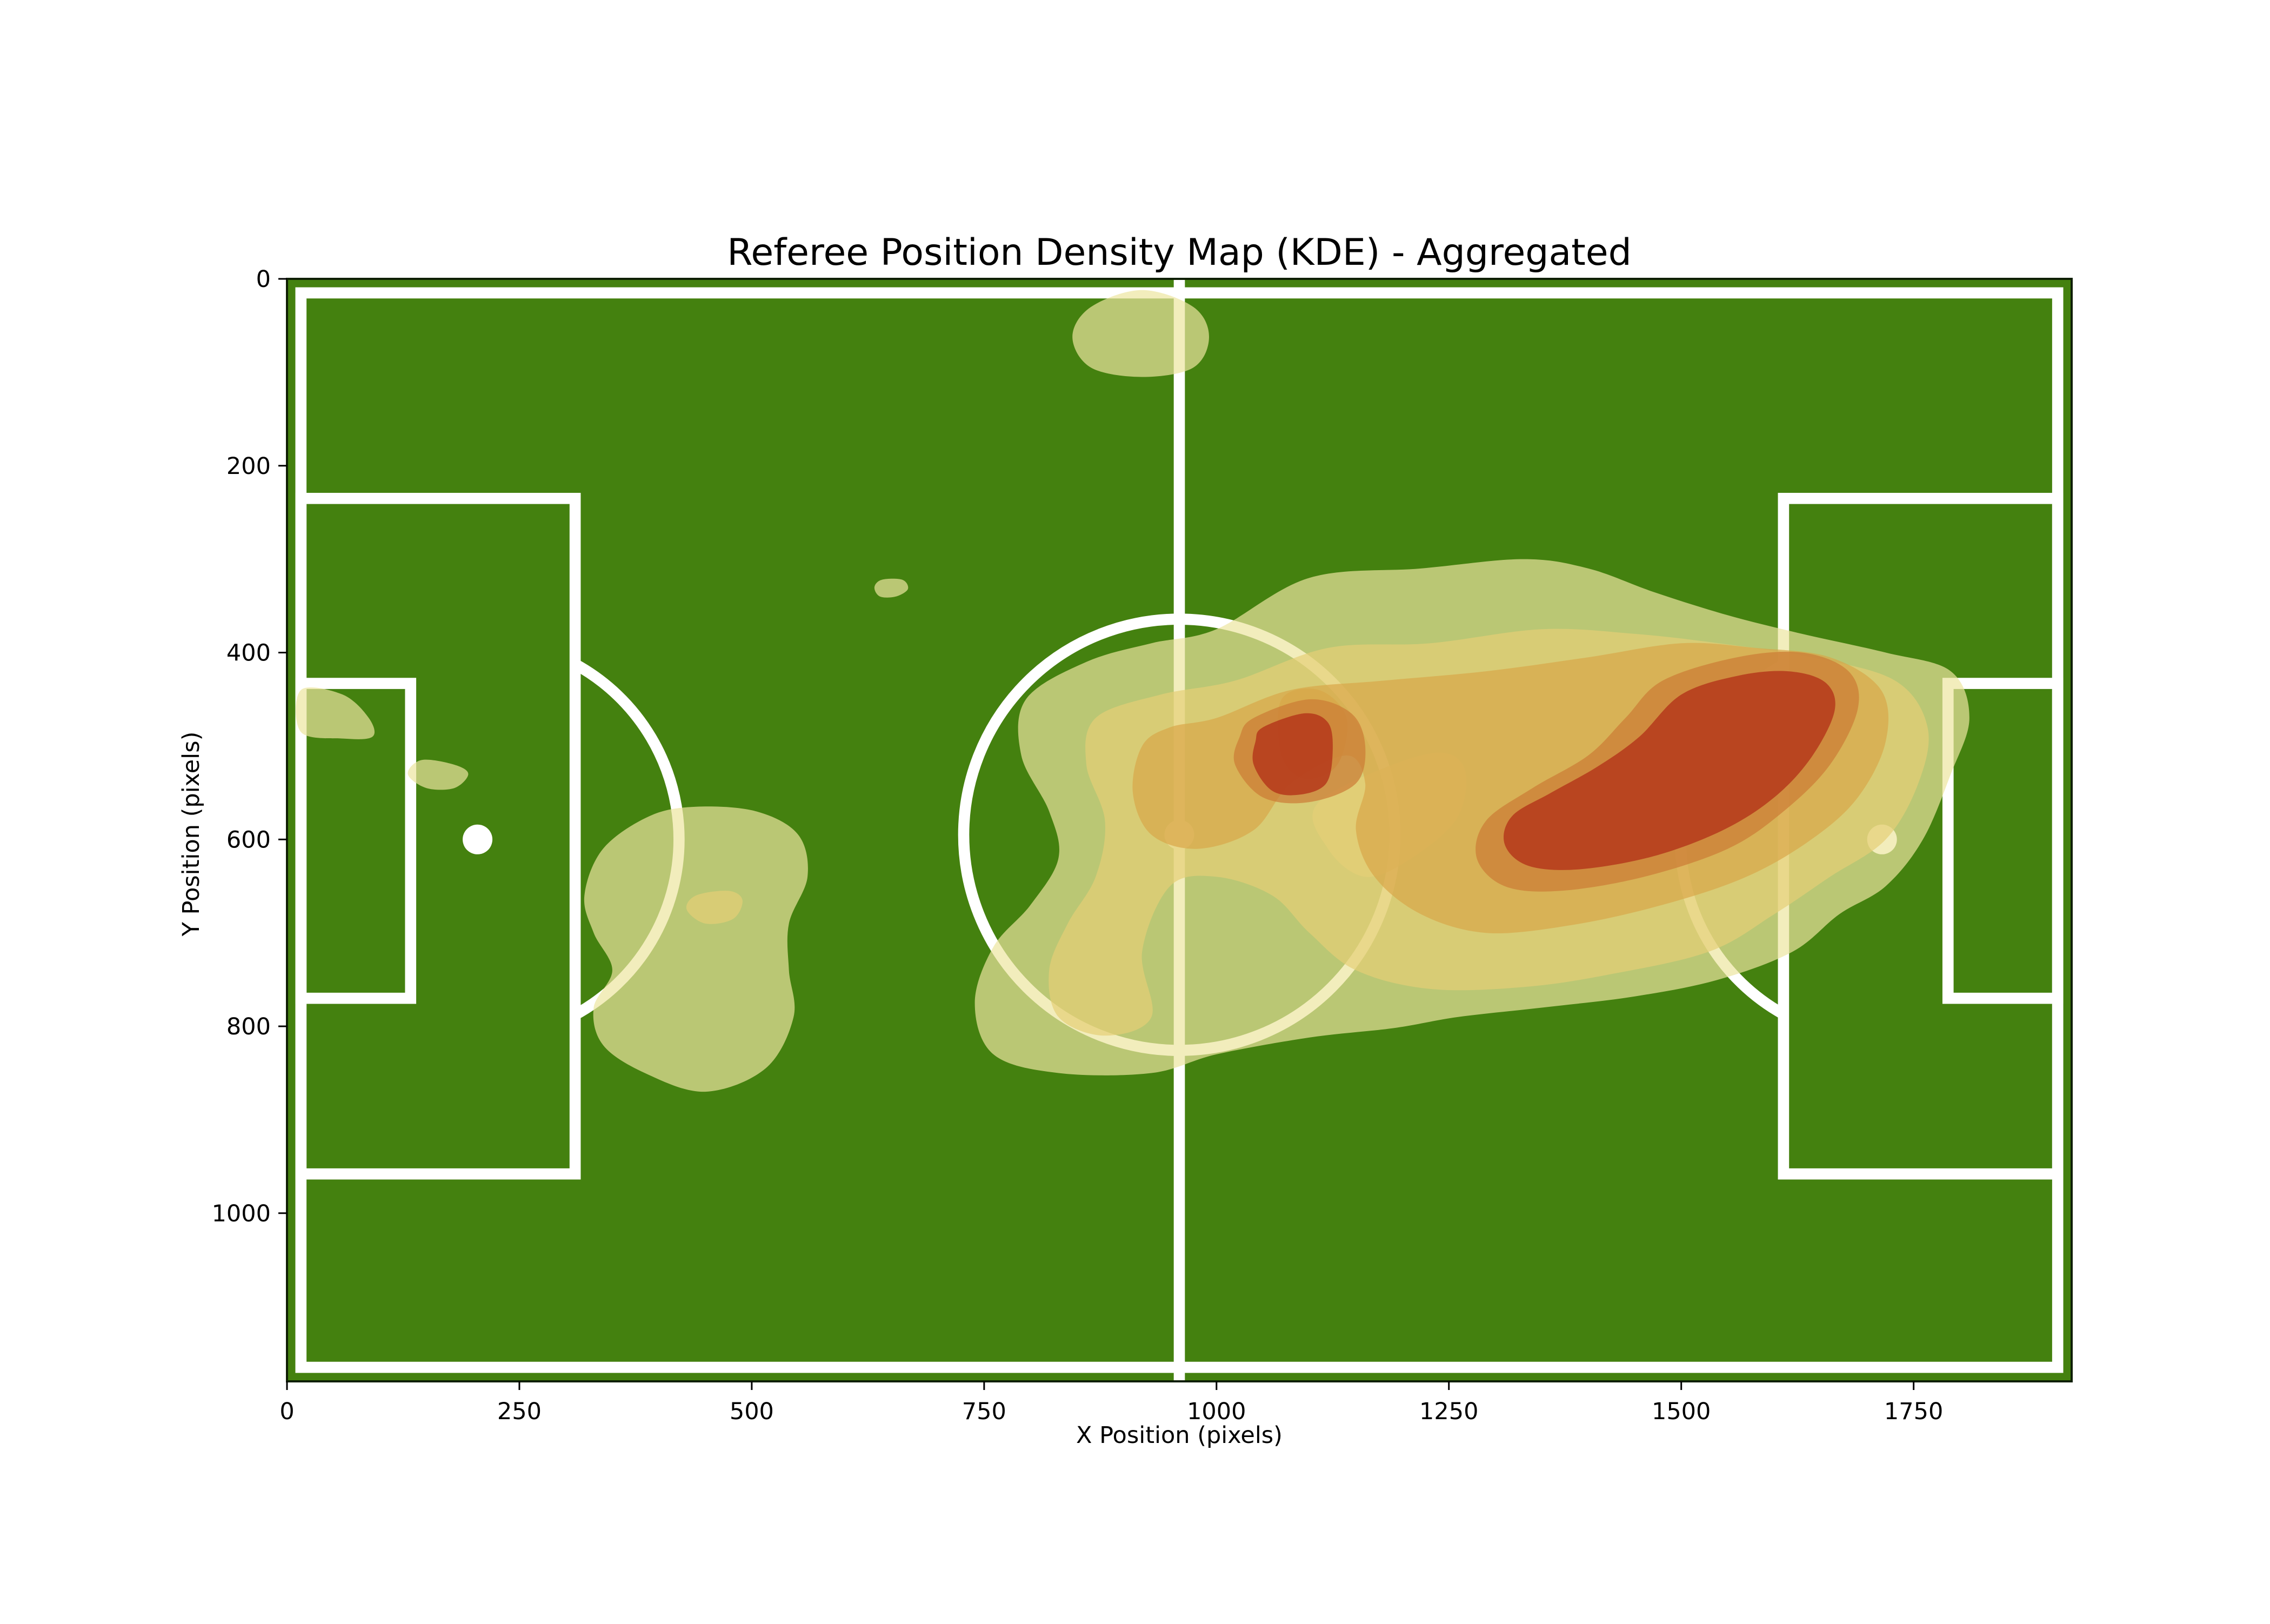 The image size is (2270, 1624). Describe the element at coordinates (248, 840) in the screenshot. I see `y-tick-label-600: 600` at that location.